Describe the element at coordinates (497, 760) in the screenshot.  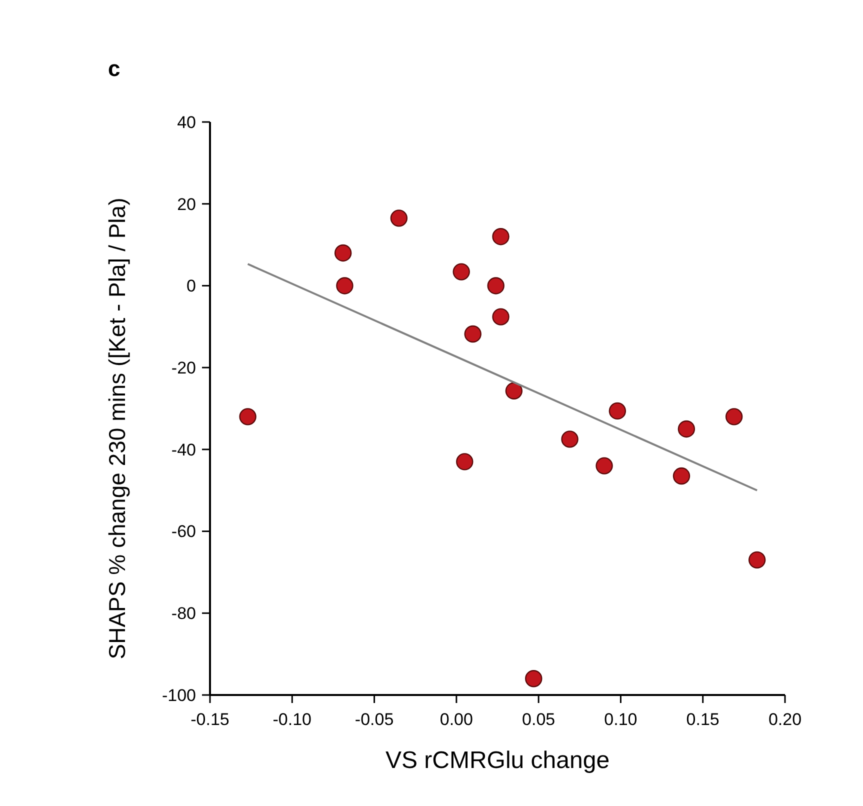
I see `x-axis-title: VS rCMRGlu change` at that location.